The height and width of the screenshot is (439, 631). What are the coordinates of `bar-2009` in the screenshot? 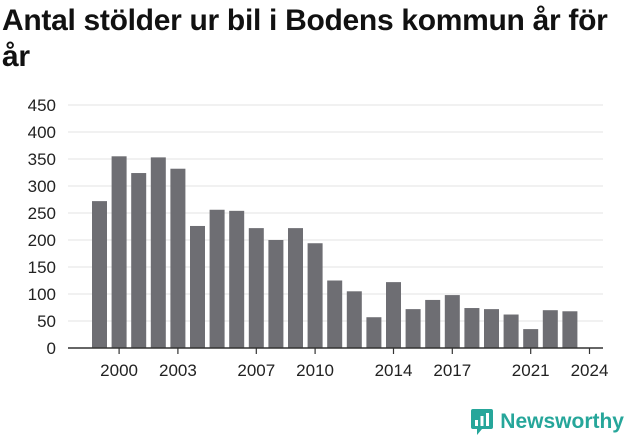 It's located at (295, 288).